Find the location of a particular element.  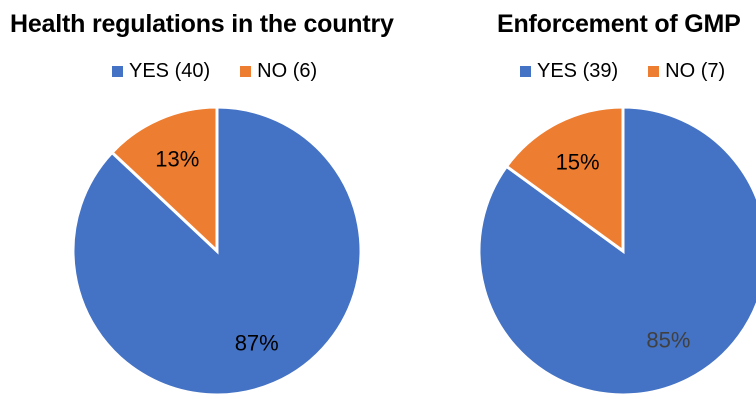

legend-entry-yes: YES (40) is located at coordinates (161, 71).